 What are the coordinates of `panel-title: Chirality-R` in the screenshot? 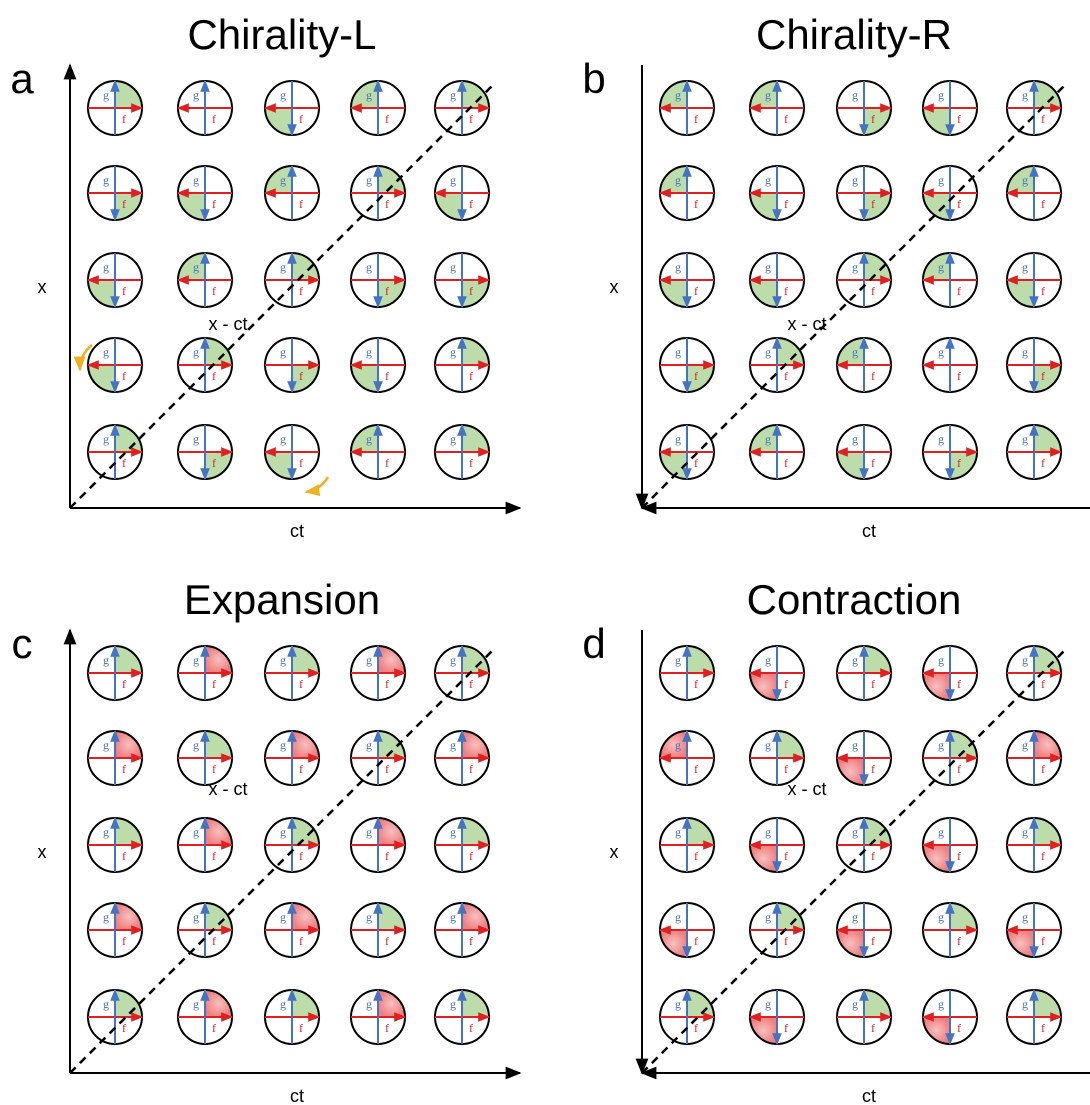 It's located at (854, 34).